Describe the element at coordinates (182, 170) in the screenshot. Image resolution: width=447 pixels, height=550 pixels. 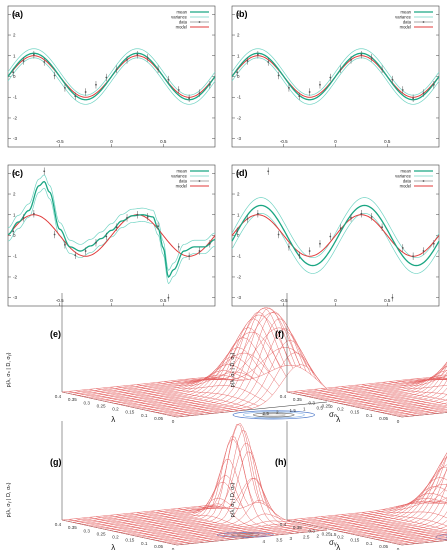
I see `legend-label: mean` at that location.